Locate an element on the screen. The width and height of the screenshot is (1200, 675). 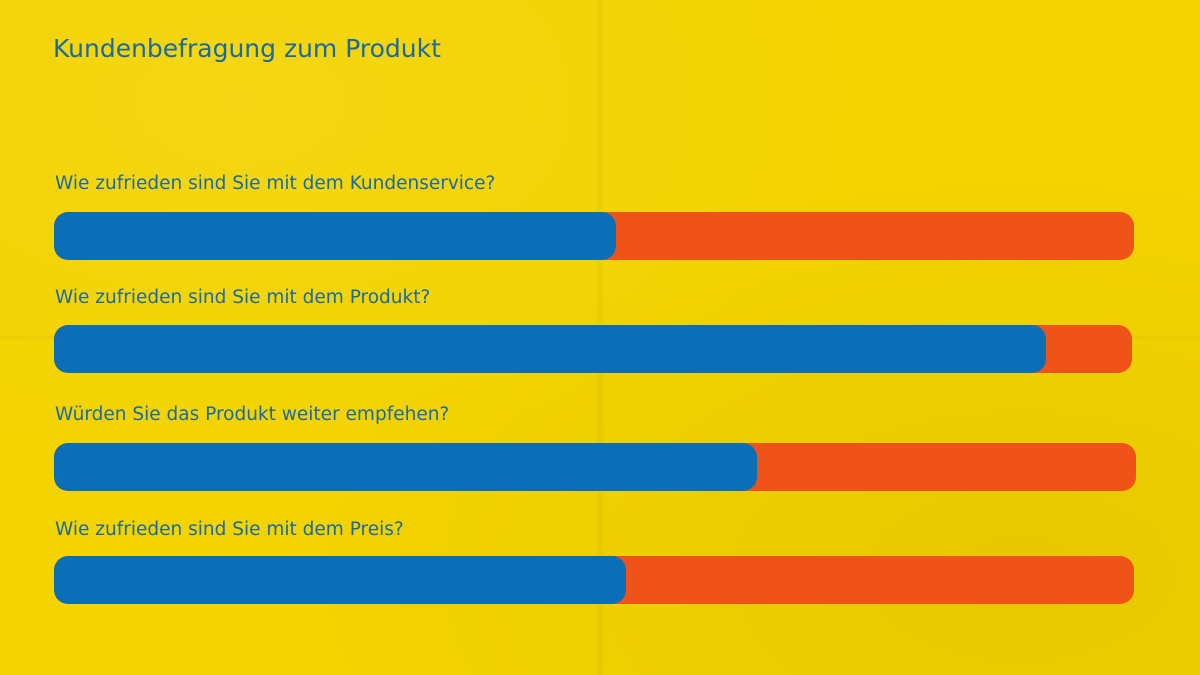
chart-title: Kundenbefragung zum Produkt is located at coordinates (247, 48).